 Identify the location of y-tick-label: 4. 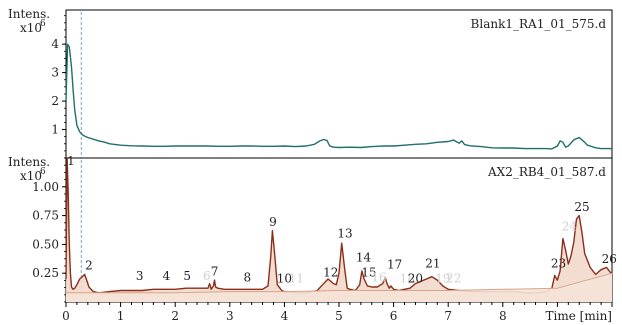
(55, 44).